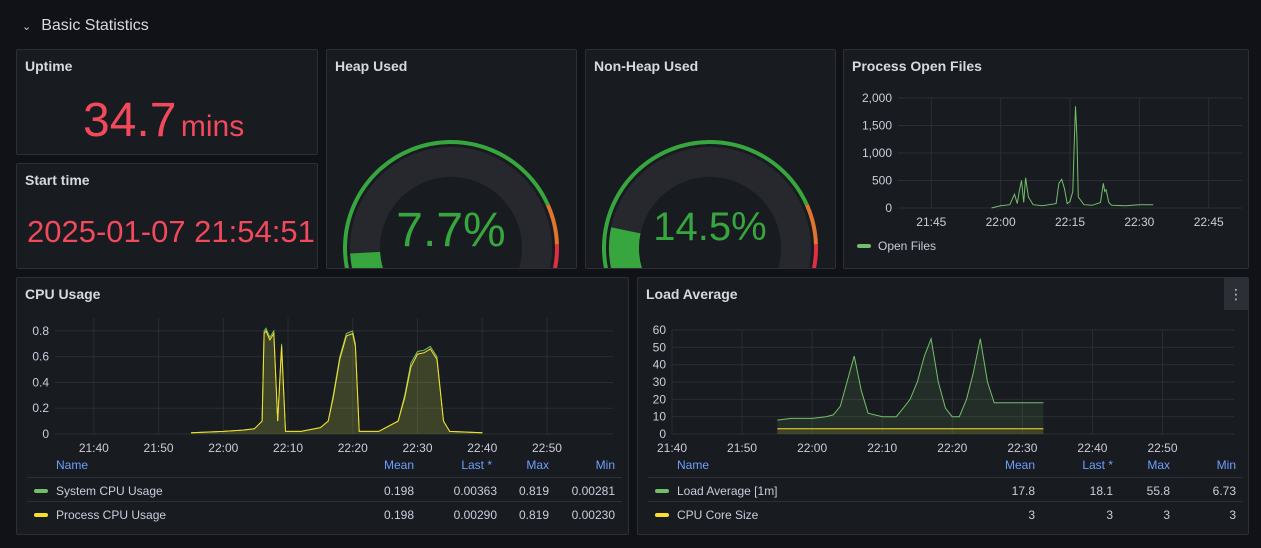 The image size is (1261, 548). What do you see at coordinates (660, 399) in the screenshot?
I see `y-tick-label: 20` at bounding box center [660, 399].